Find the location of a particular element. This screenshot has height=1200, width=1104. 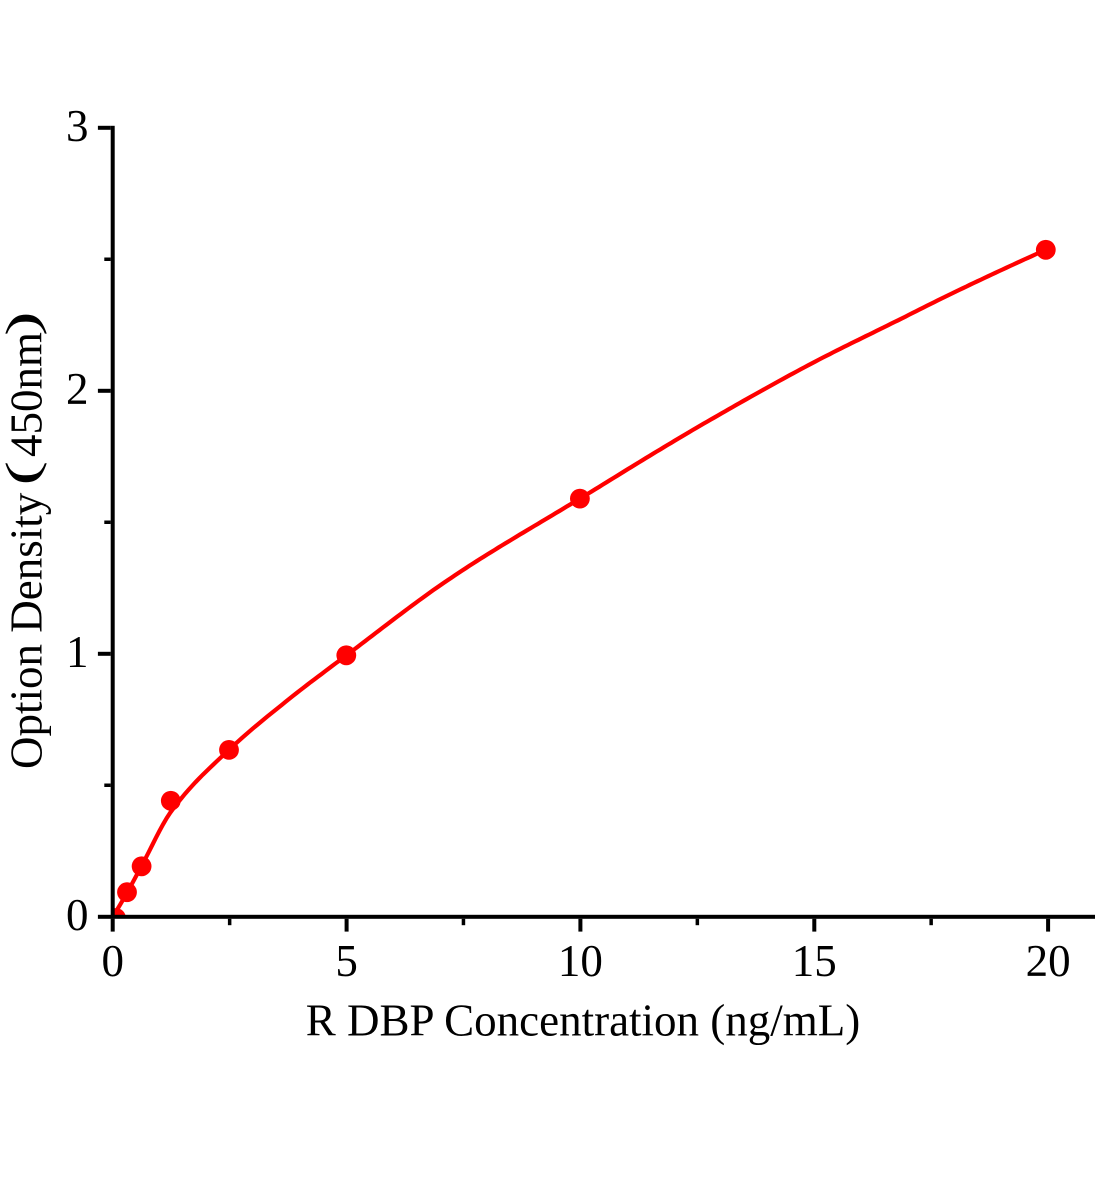

svg-text: 3 is located at coordinates (77, 126).